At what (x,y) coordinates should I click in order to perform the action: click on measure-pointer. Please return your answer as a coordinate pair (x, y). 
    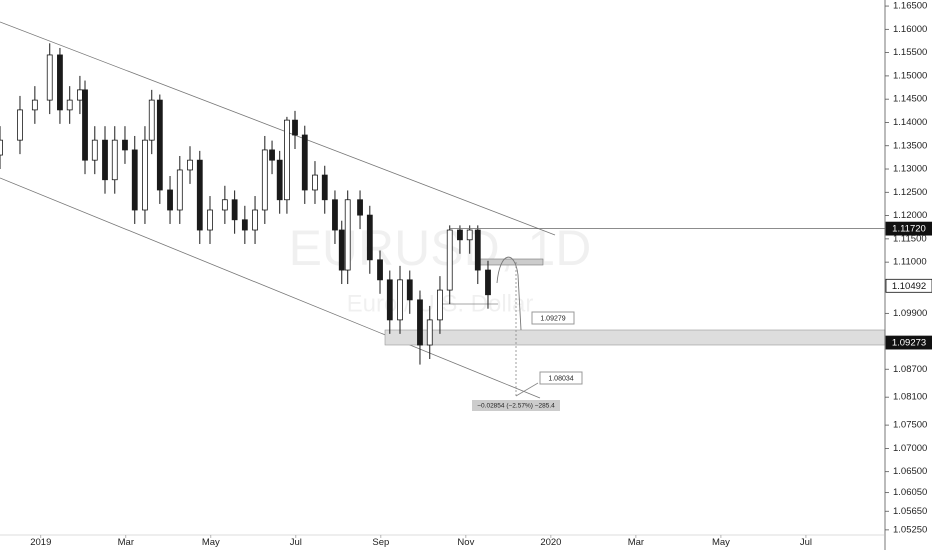
    Looking at the image, I should click on (527, 389).